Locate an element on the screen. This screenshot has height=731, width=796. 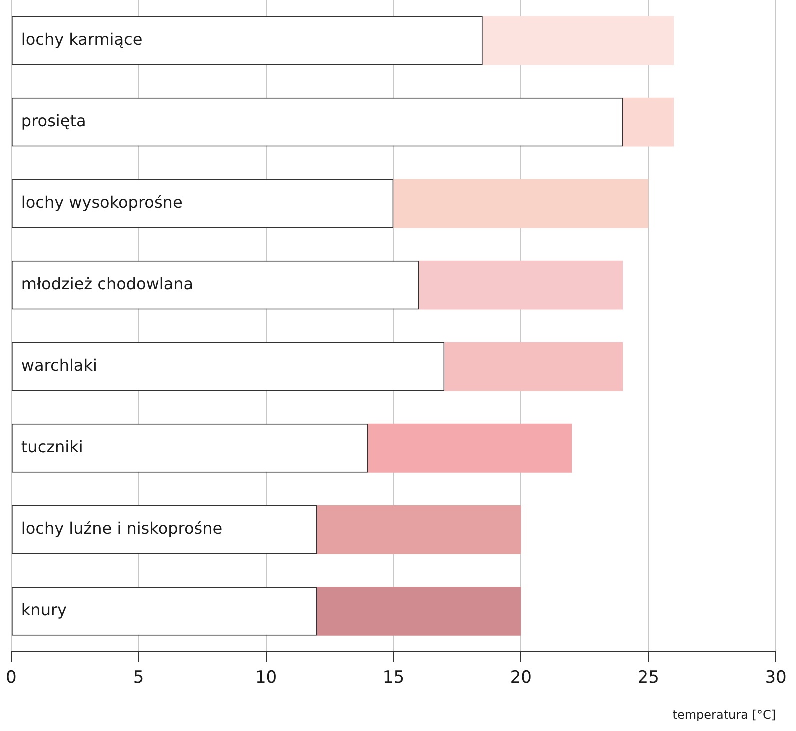
x-tick-label: 10 is located at coordinates (266, 678).